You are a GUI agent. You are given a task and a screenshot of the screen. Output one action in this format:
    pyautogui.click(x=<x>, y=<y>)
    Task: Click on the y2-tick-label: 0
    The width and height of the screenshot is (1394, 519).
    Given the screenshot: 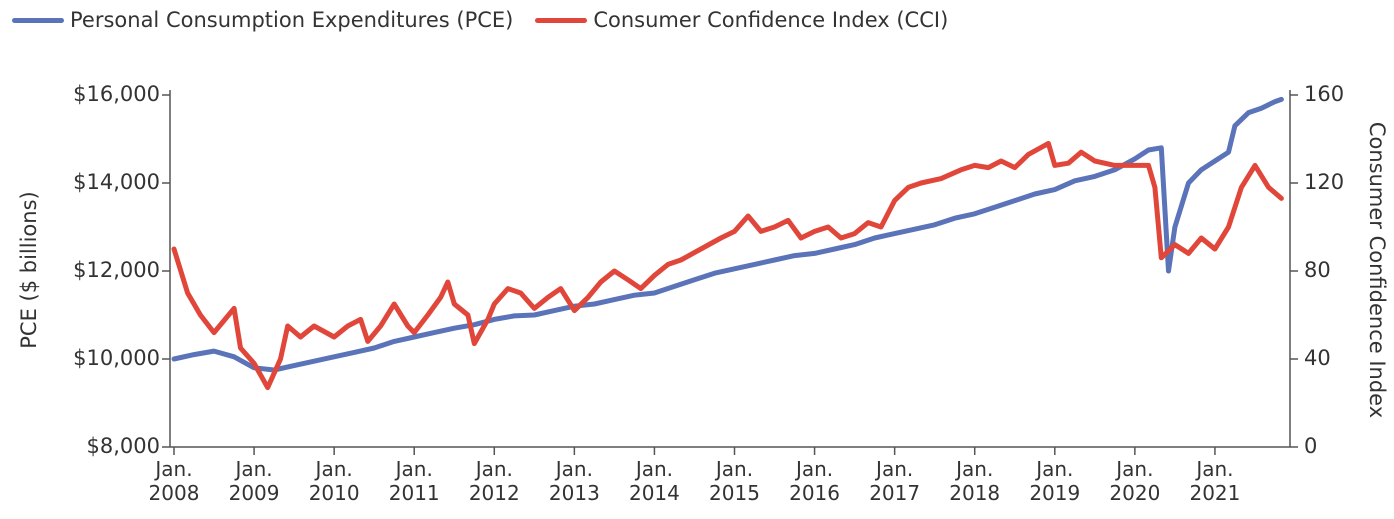 What is the action you would take?
    pyautogui.click(x=1310, y=446)
    